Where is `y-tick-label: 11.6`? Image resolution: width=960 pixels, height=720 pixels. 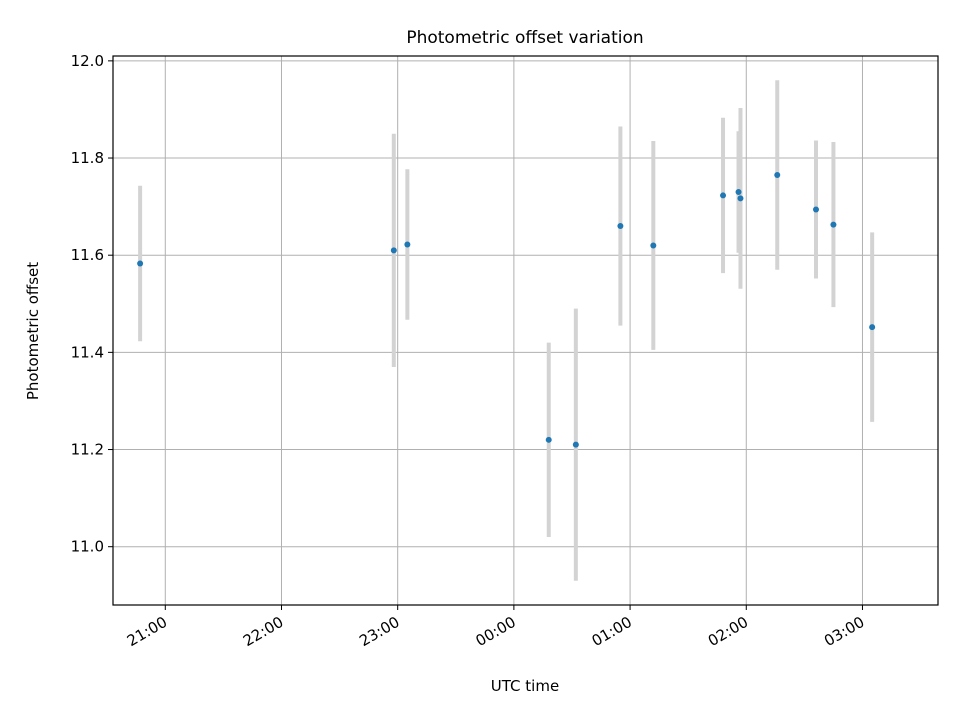 y-tick-label: 11.6 is located at coordinates (87, 255).